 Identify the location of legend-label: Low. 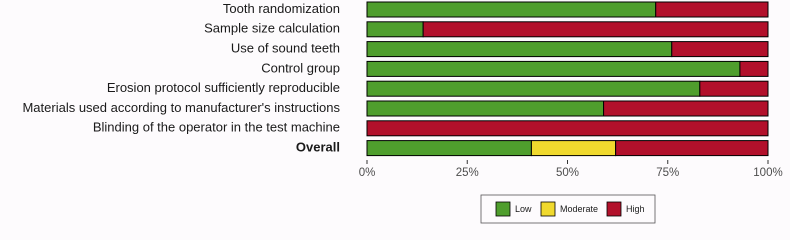
(523, 209).